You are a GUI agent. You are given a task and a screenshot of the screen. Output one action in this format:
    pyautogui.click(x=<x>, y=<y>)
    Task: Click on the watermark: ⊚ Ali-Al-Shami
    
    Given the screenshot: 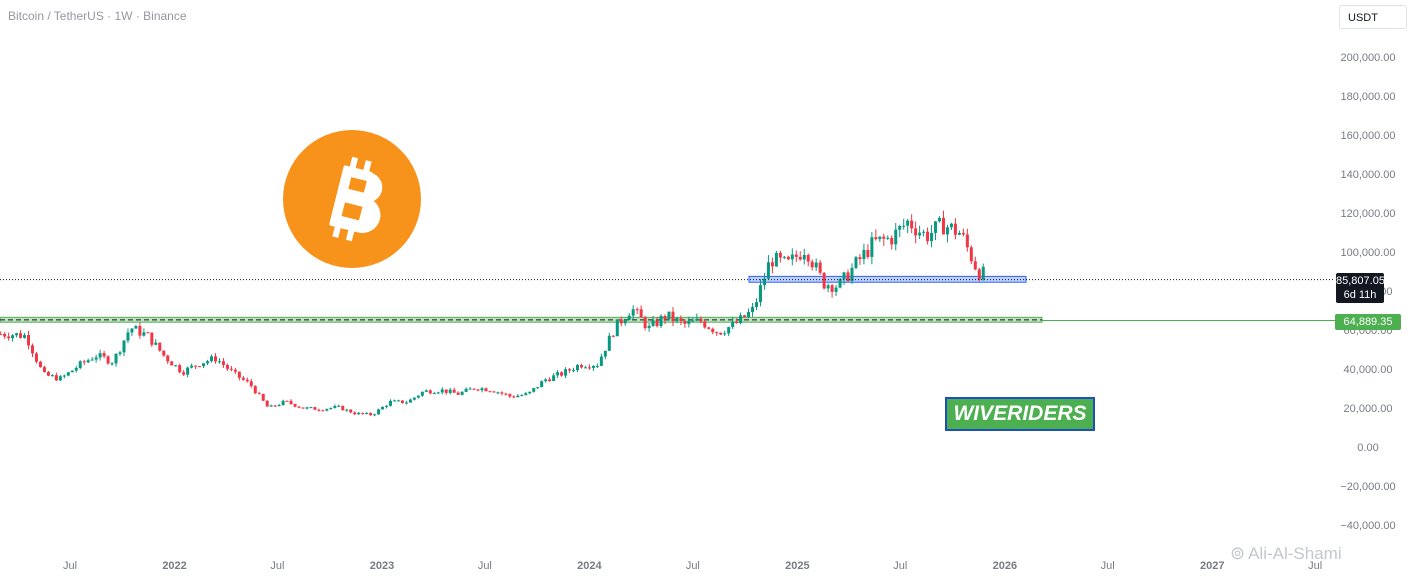 What is the action you would take?
    pyautogui.click(x=1286, y=553)
    